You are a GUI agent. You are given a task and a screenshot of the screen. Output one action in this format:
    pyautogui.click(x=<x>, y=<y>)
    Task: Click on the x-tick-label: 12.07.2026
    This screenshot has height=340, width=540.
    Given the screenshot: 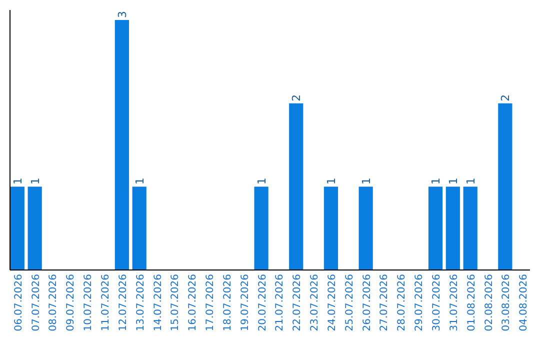 What is the action you would take?
    pyautogui.click(x=123, y=303)
    